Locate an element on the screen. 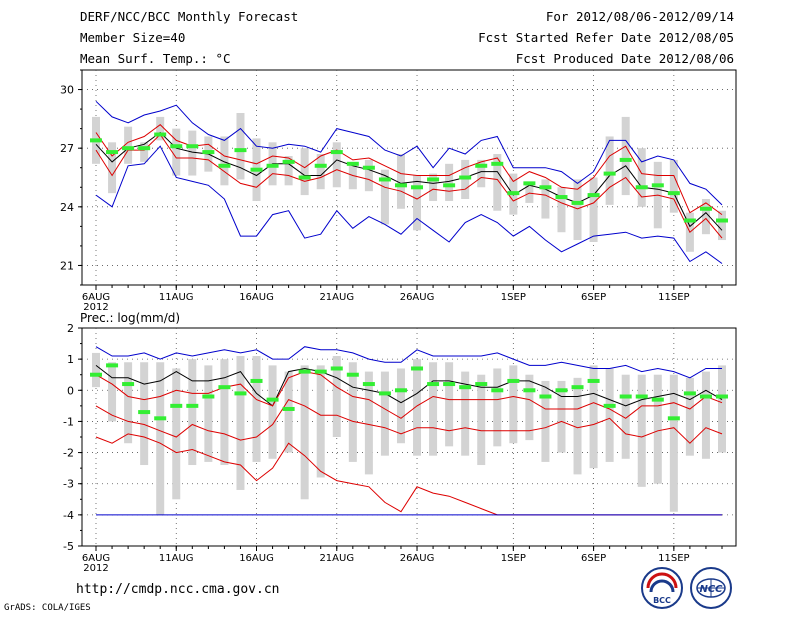 The height and width of the screenshot is (618, 800). source-url: http://cmdp.ncc.cma.gov.cn is located at coordinates (178, 589).